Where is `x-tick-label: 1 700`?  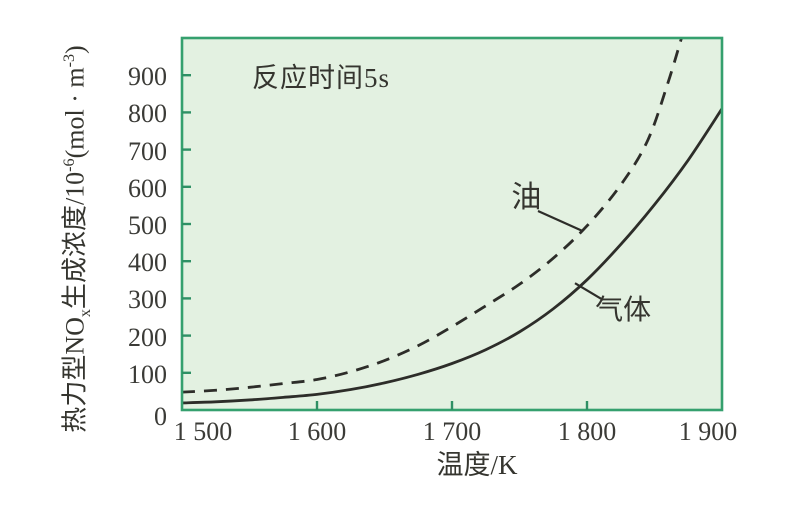 x-tick-label: 1 700 is located at coordinates (452, 431).